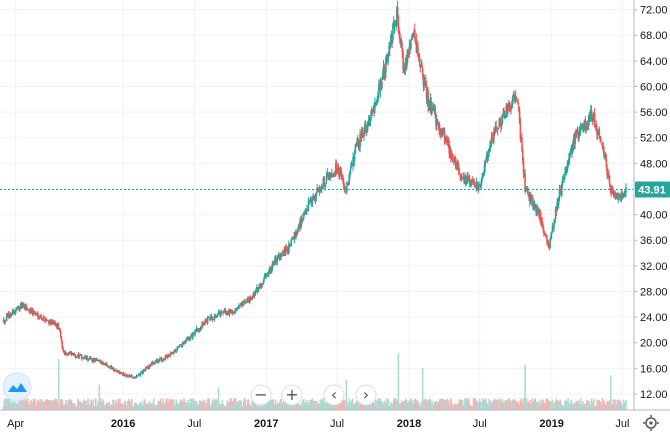  I want to click on scroll-left-button: ‹, so click(334, 395).